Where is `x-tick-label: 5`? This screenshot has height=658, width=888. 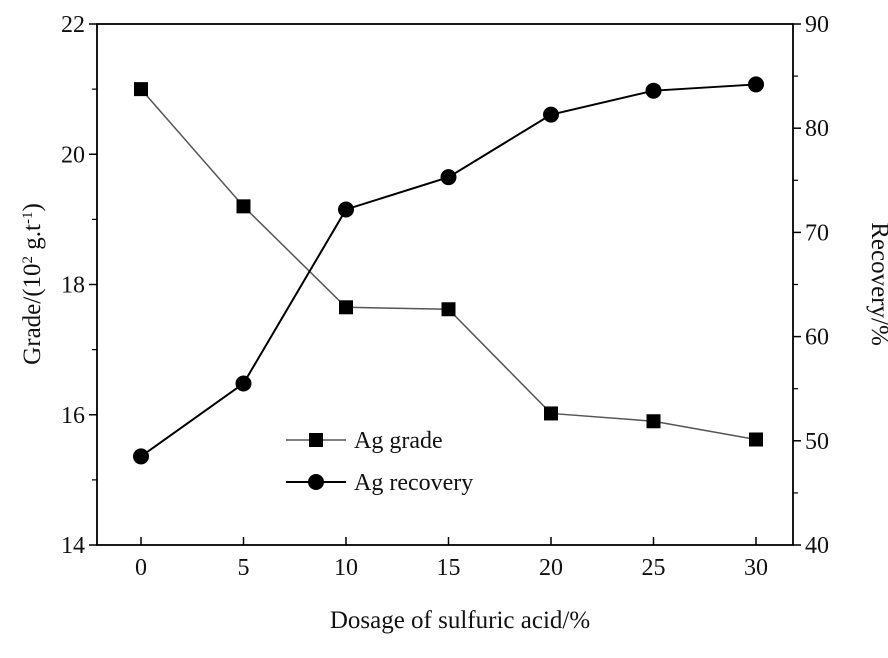 x-tick-label: 5 is located at coordinates (244, 568).